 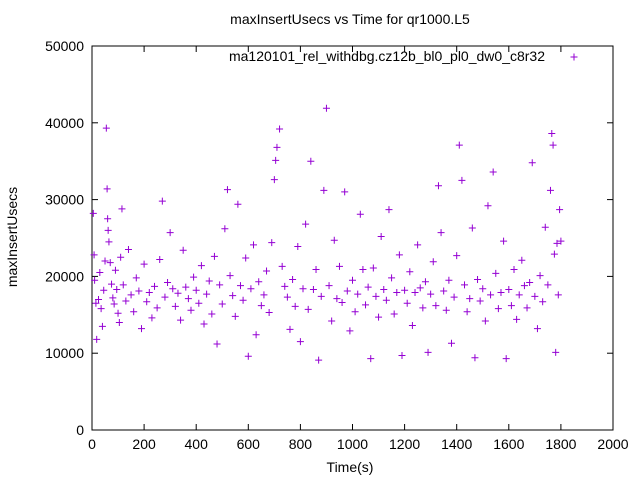 What do you see at coordinates (456, 444) in the screenshot?
I see `x-tick-label: 1400` at bounding box center [456, 444].